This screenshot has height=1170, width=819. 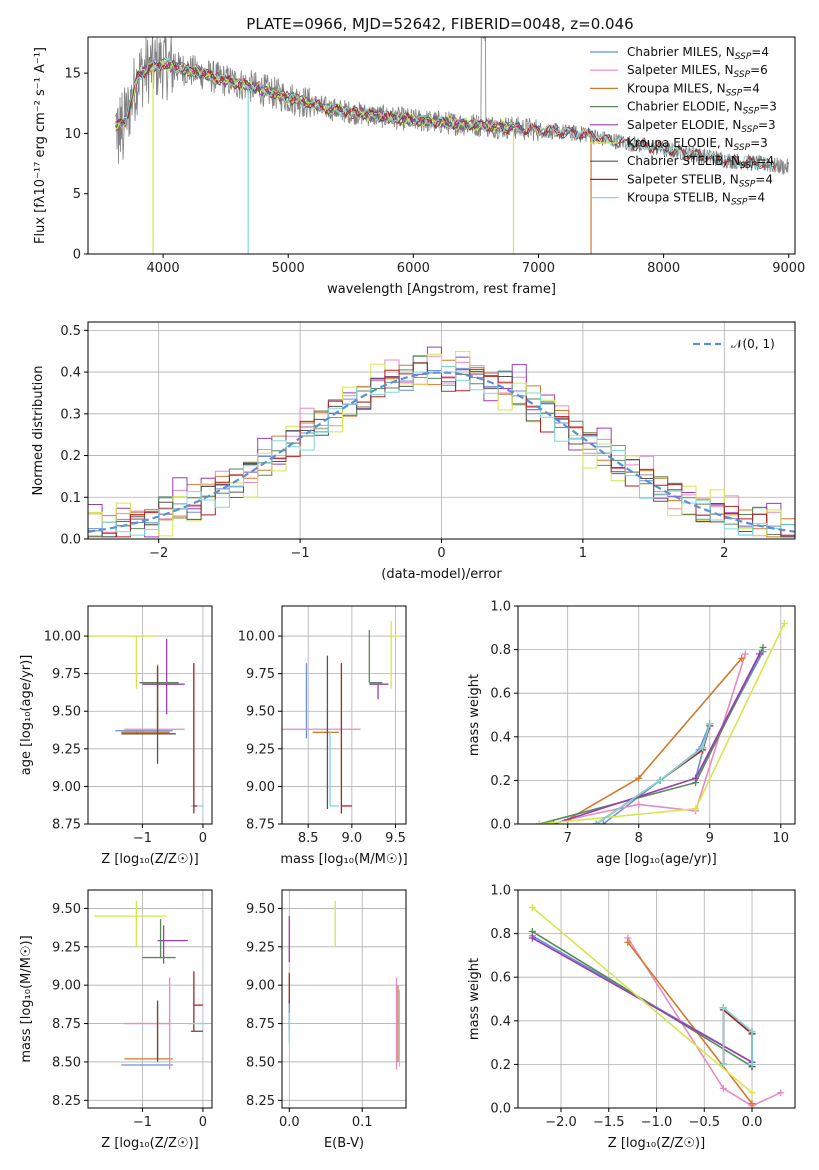 I want to click on plot-area-EBV, so click(x=344, y=985).